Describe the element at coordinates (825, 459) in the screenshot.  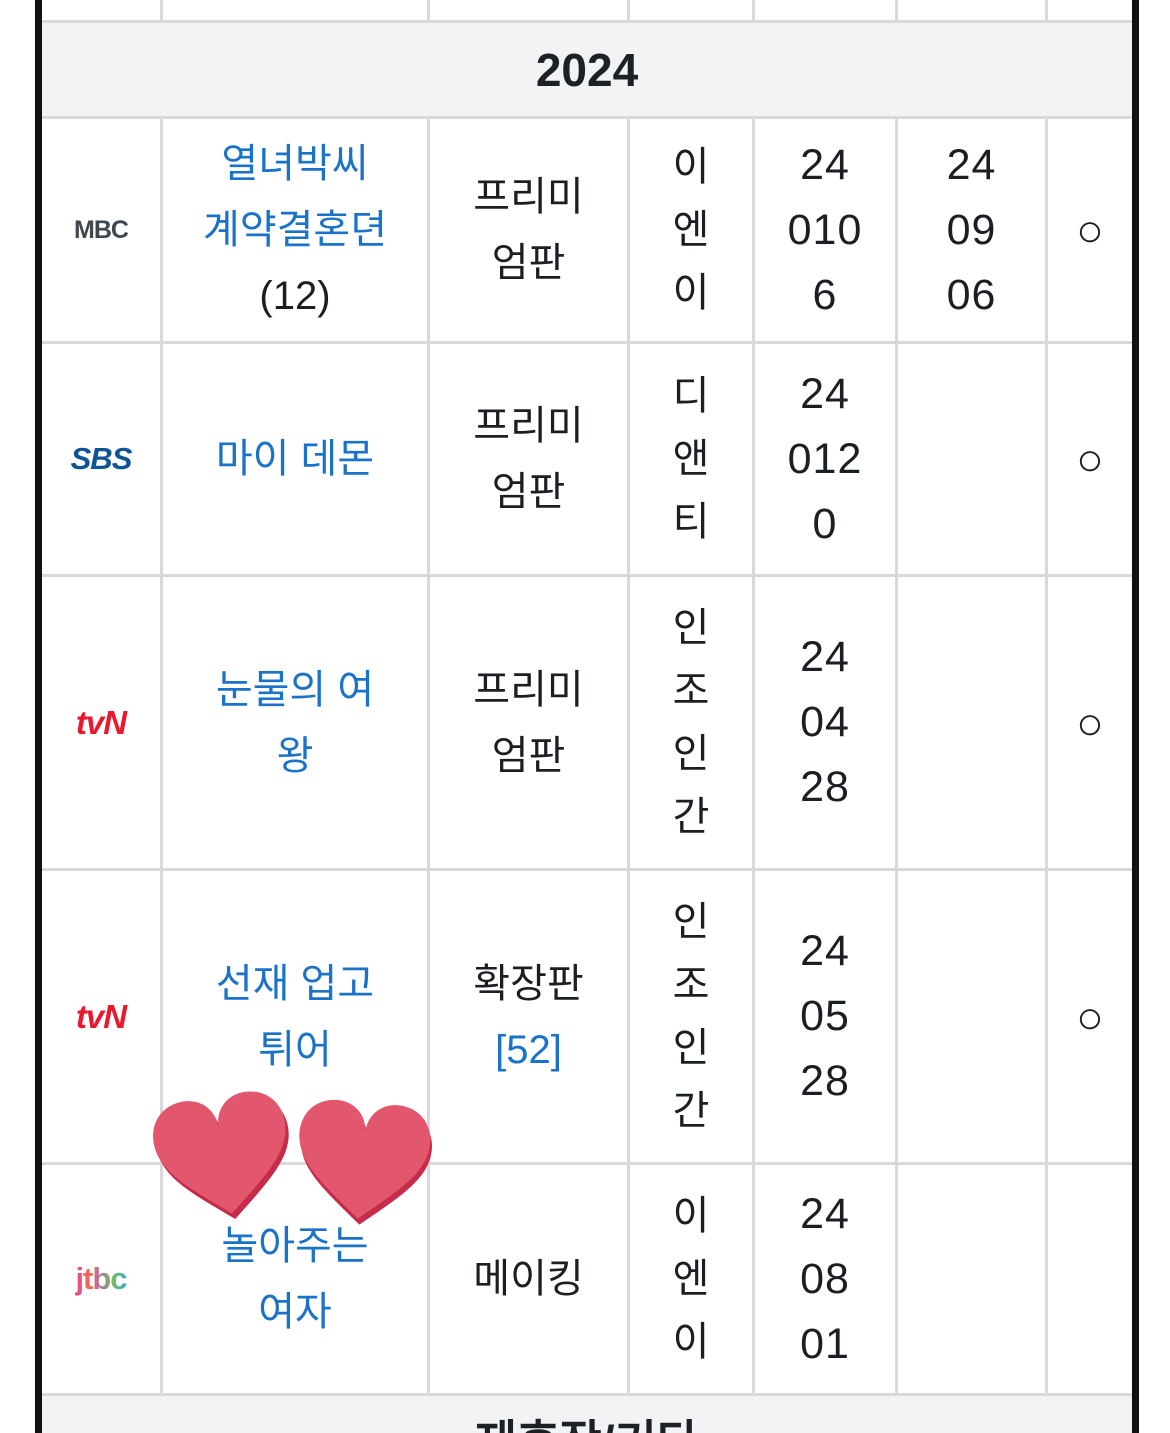
I see `release-date-cell: 24 012 0` at that location.